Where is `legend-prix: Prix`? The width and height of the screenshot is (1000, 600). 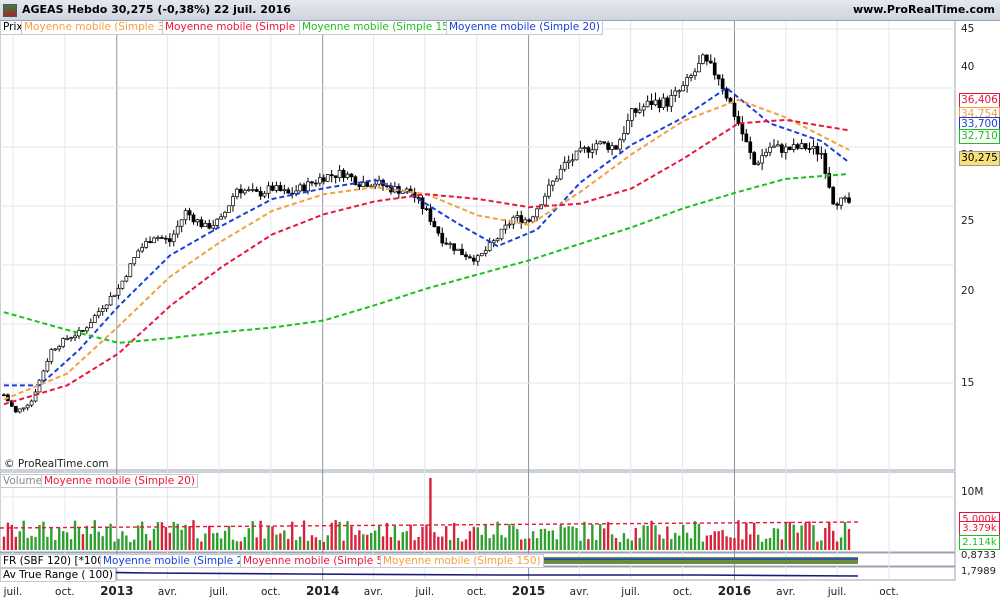
legend-prix: Prix is located at coordinates (13, 28).